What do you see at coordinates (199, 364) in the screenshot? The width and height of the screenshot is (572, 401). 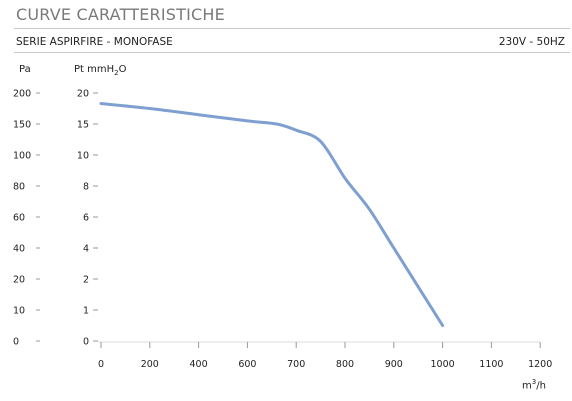 I see `x-tick-label: 400` at bounding box center [199, 364].